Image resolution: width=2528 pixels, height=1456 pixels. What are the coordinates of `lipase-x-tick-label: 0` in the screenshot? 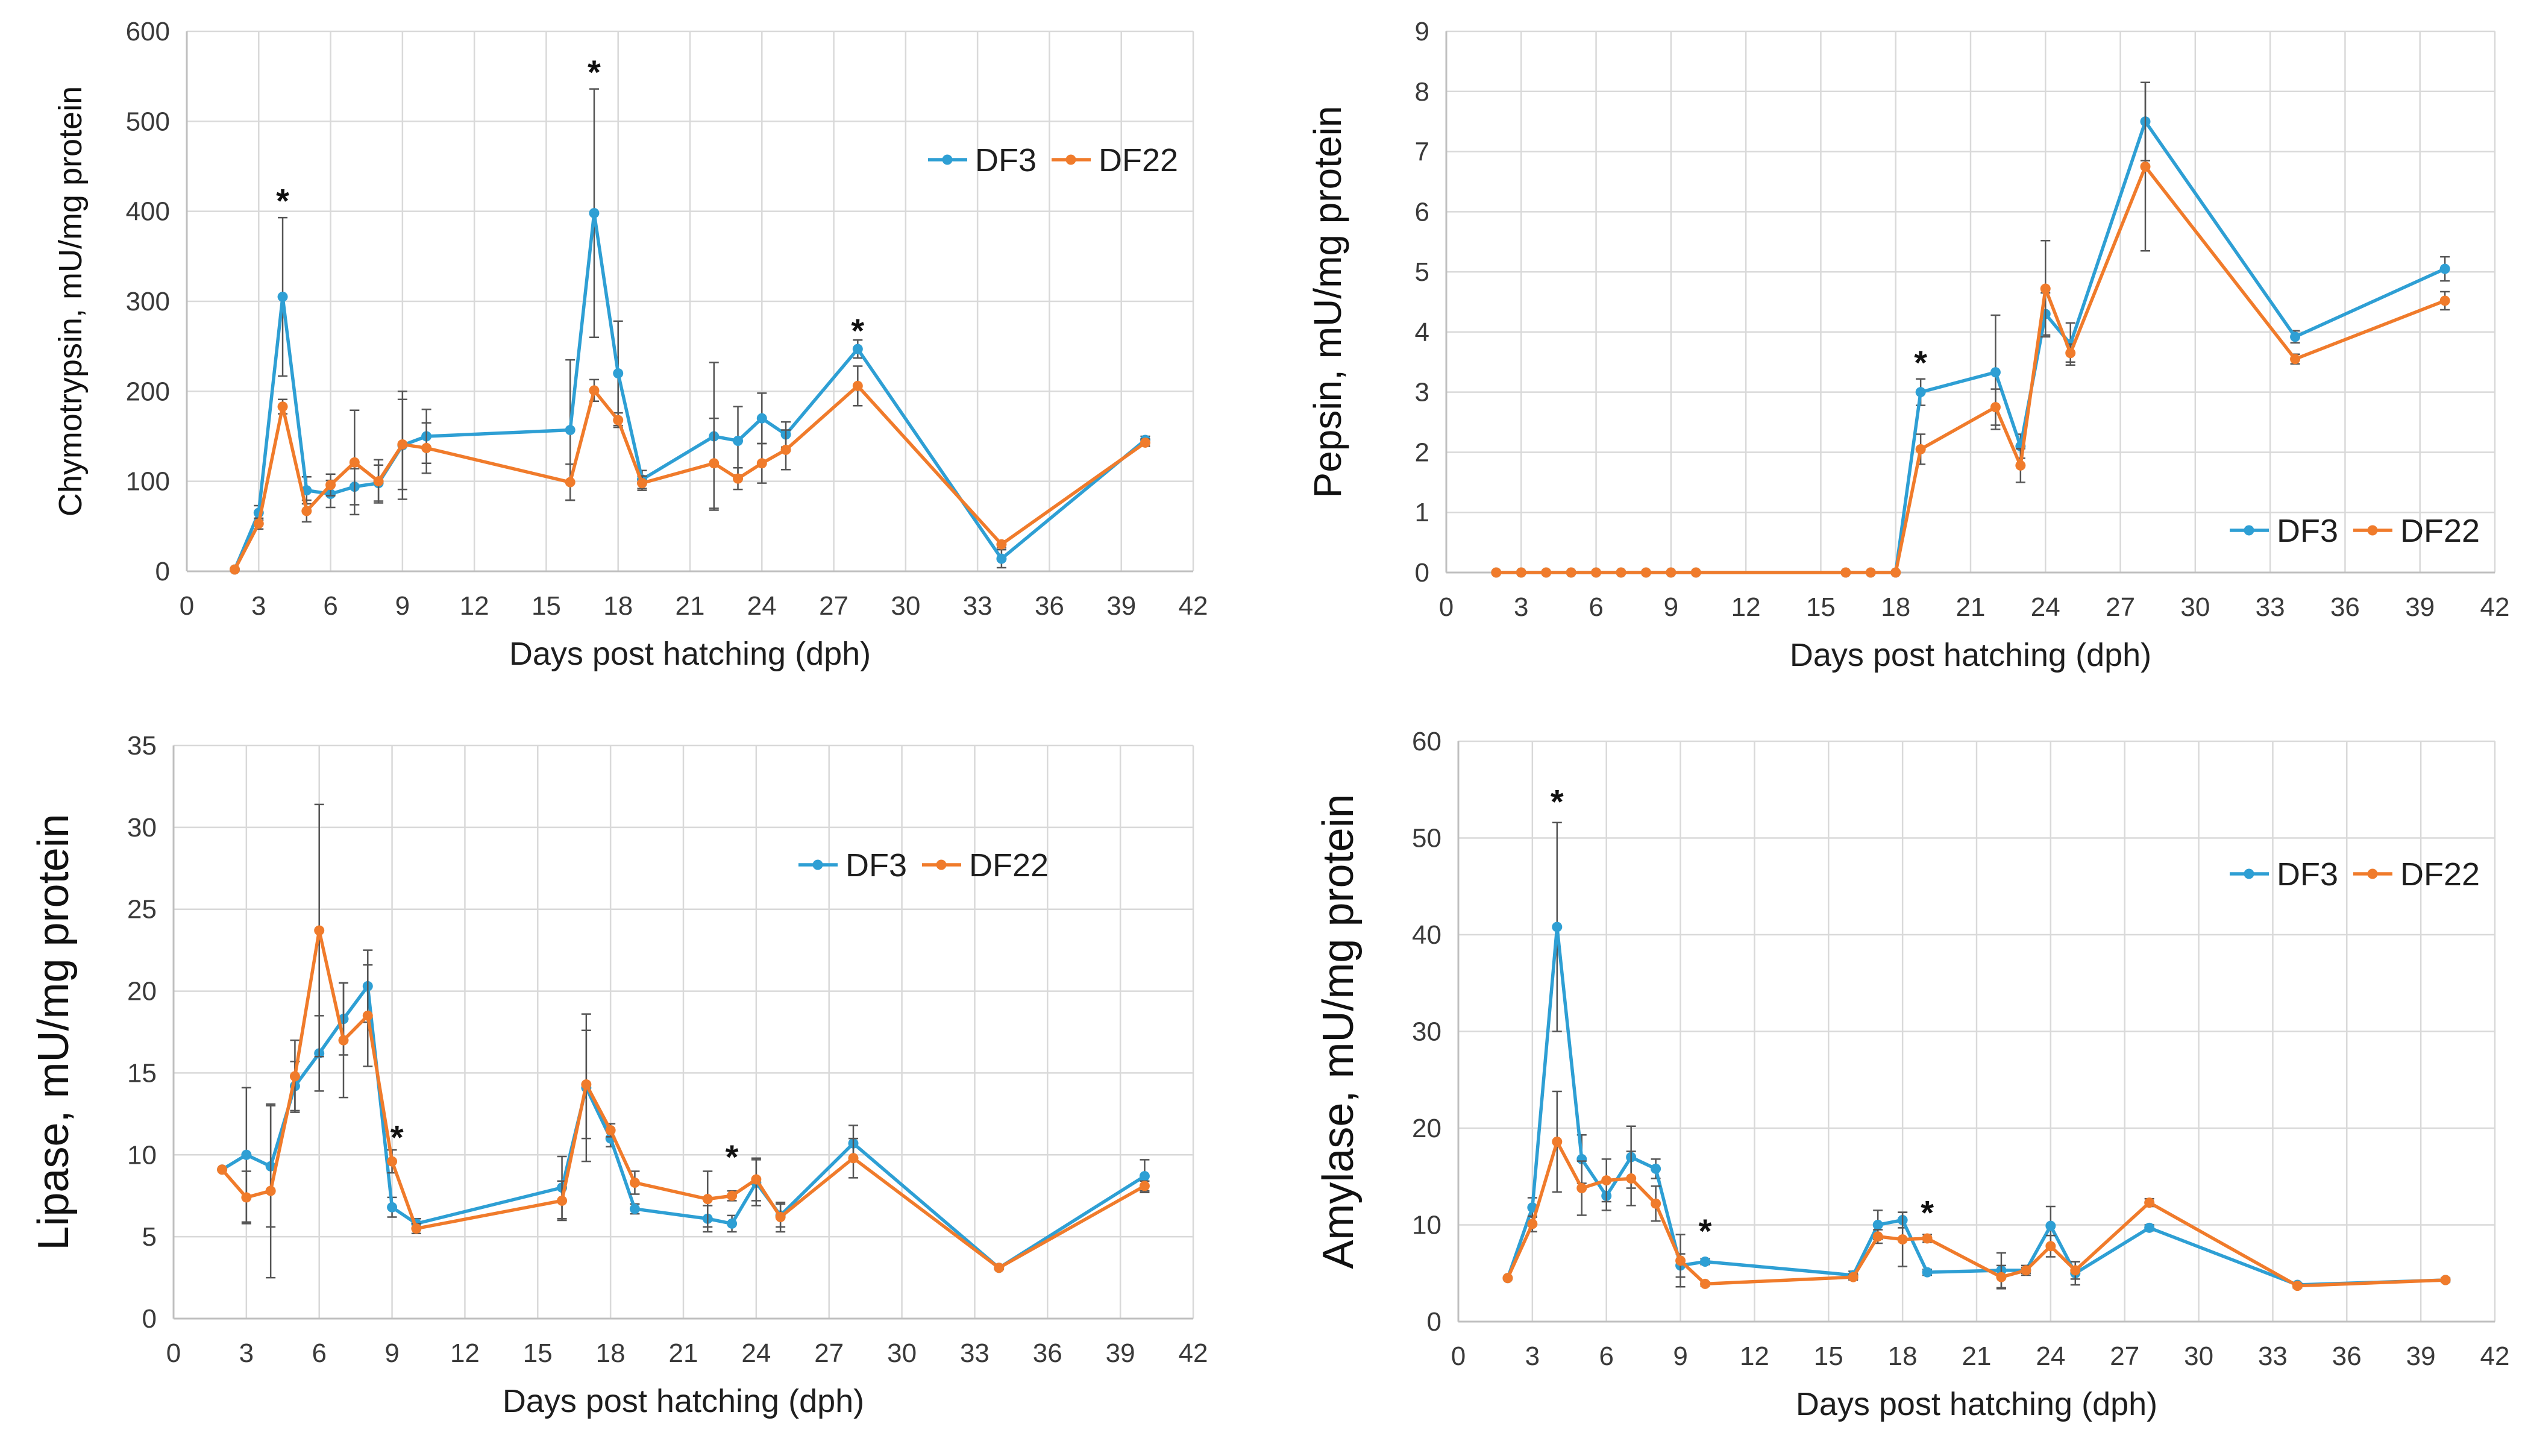 It's located at (173, 1353).